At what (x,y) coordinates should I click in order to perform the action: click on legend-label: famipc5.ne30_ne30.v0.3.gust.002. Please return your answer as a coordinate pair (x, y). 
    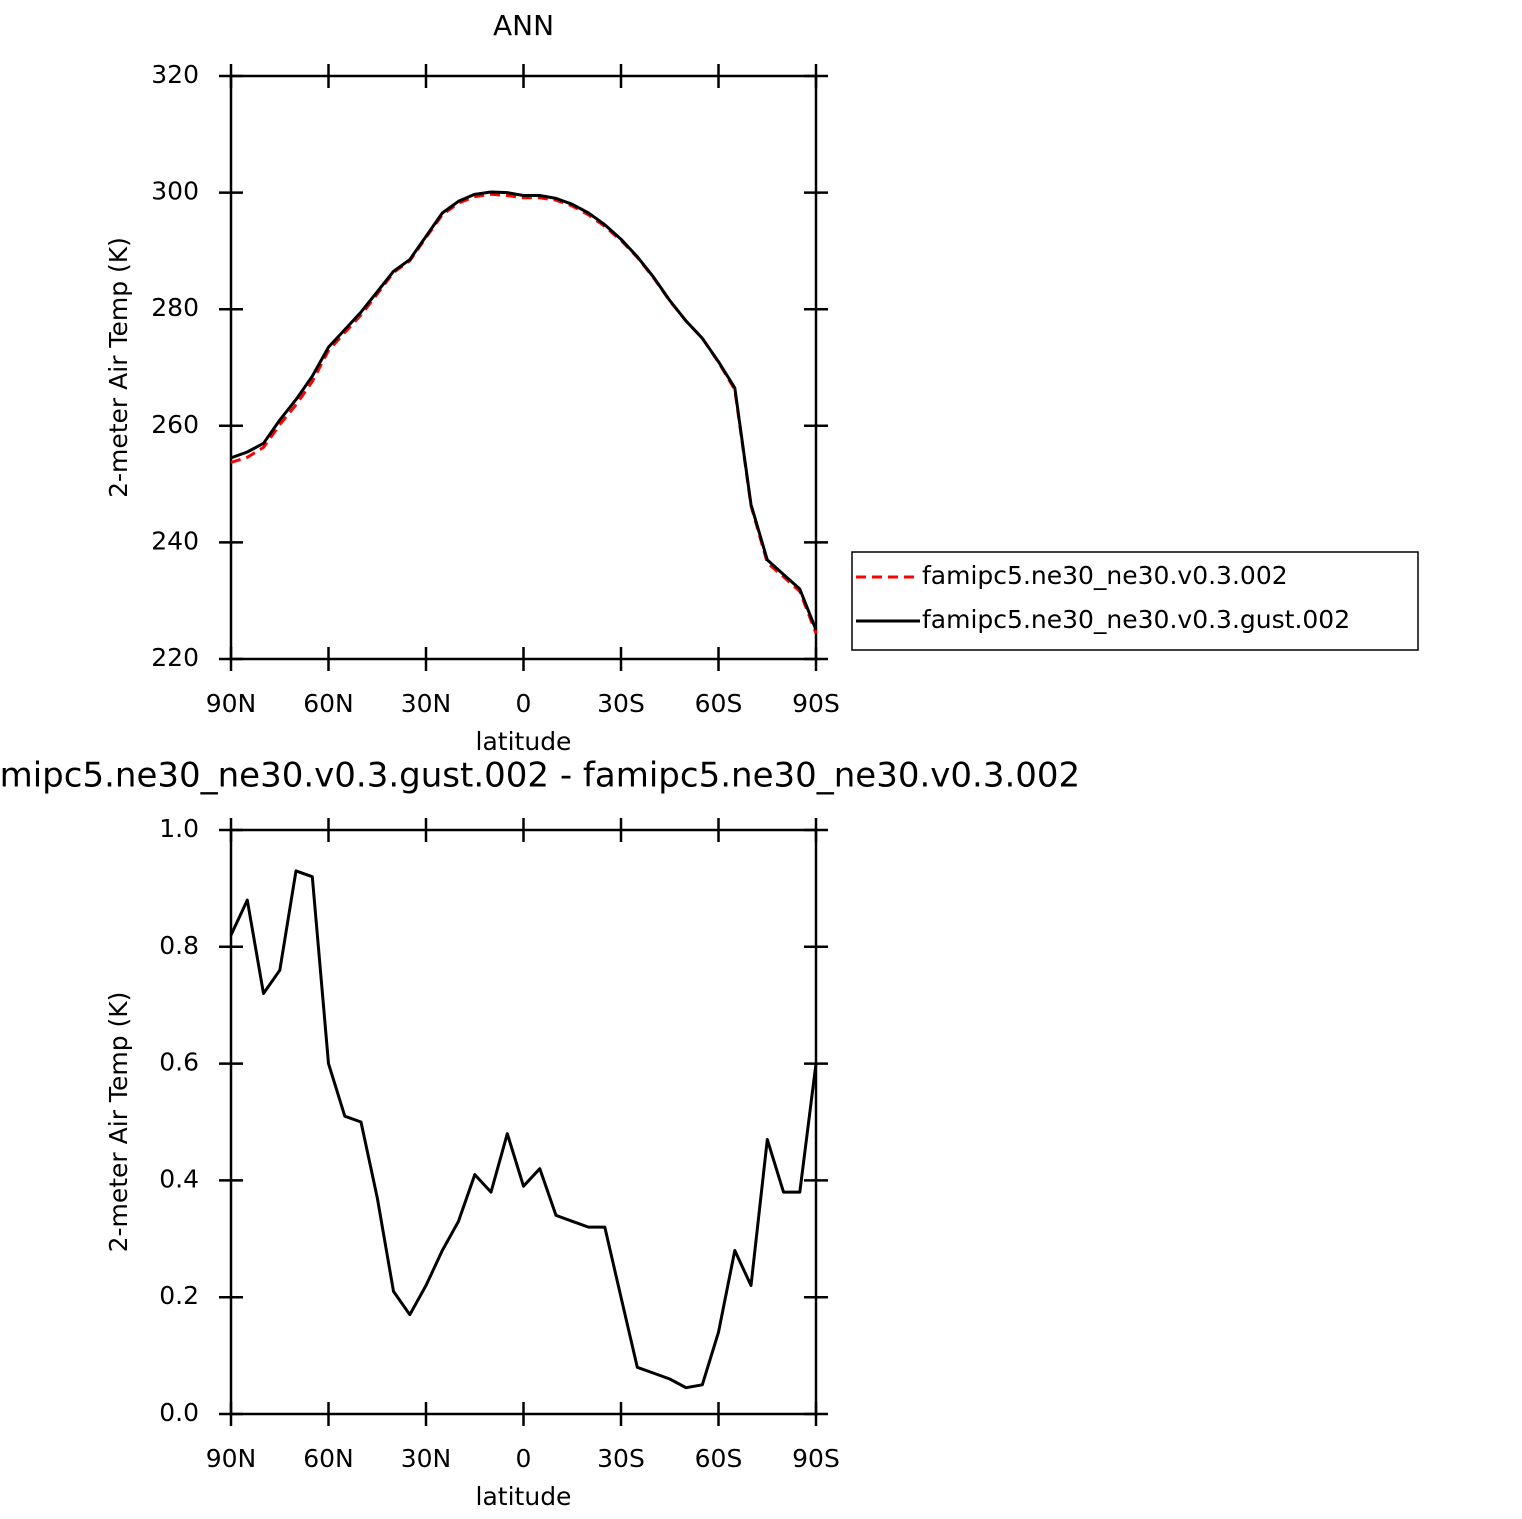
    Looking at the image, I should click on (1136, 619).